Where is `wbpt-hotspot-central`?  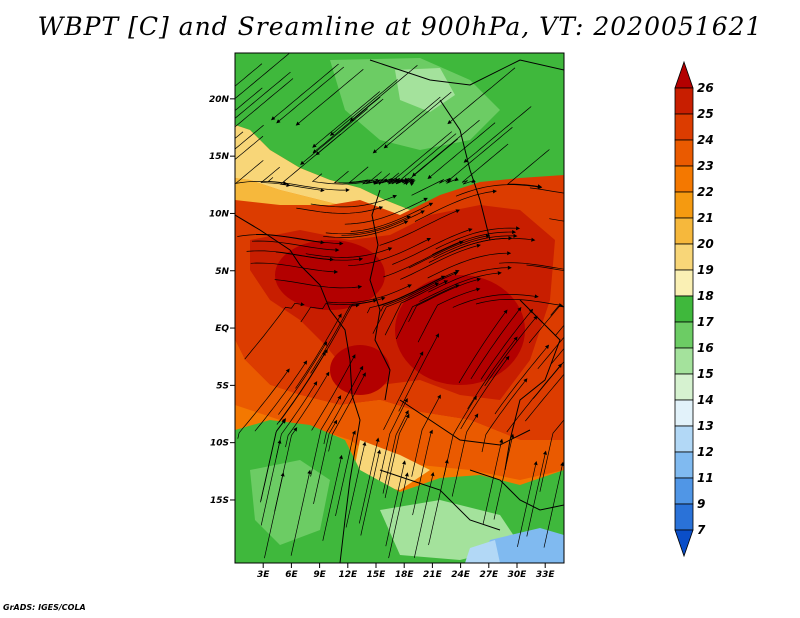
wbpt-hotspot-central is located at coordinates (360, 370).